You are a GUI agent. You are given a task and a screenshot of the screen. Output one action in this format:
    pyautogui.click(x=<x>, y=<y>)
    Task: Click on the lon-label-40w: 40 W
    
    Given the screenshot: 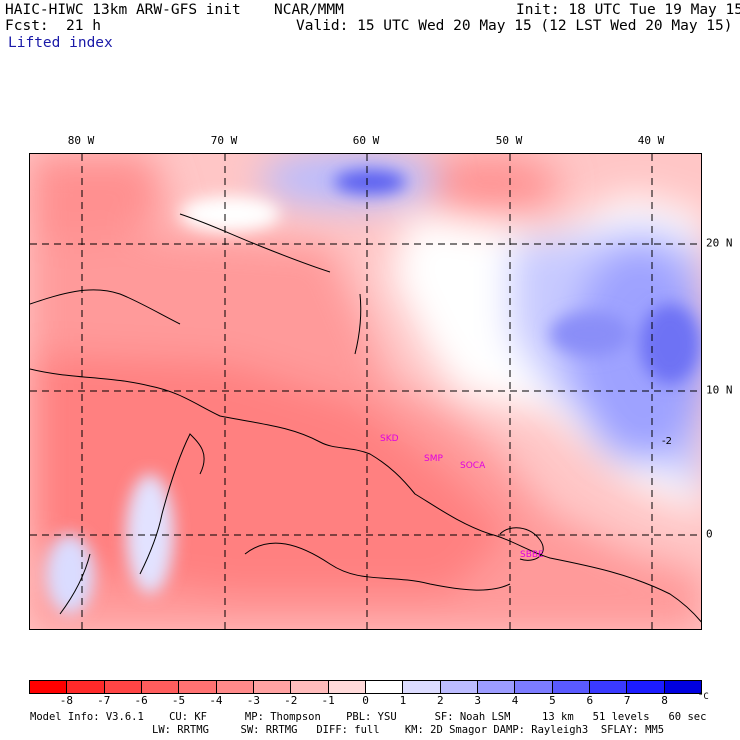 What is the action you would take?
    pyautogui.click(x=651, y=140)
    